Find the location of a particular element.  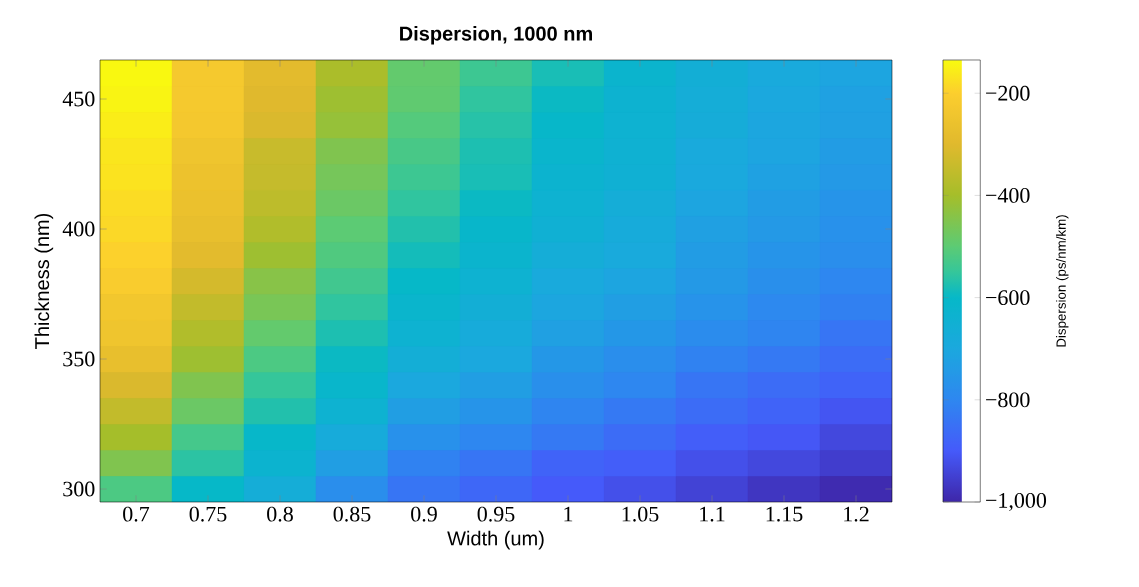

x-tick-label: 0.95 is located at coordinates (496, 514).